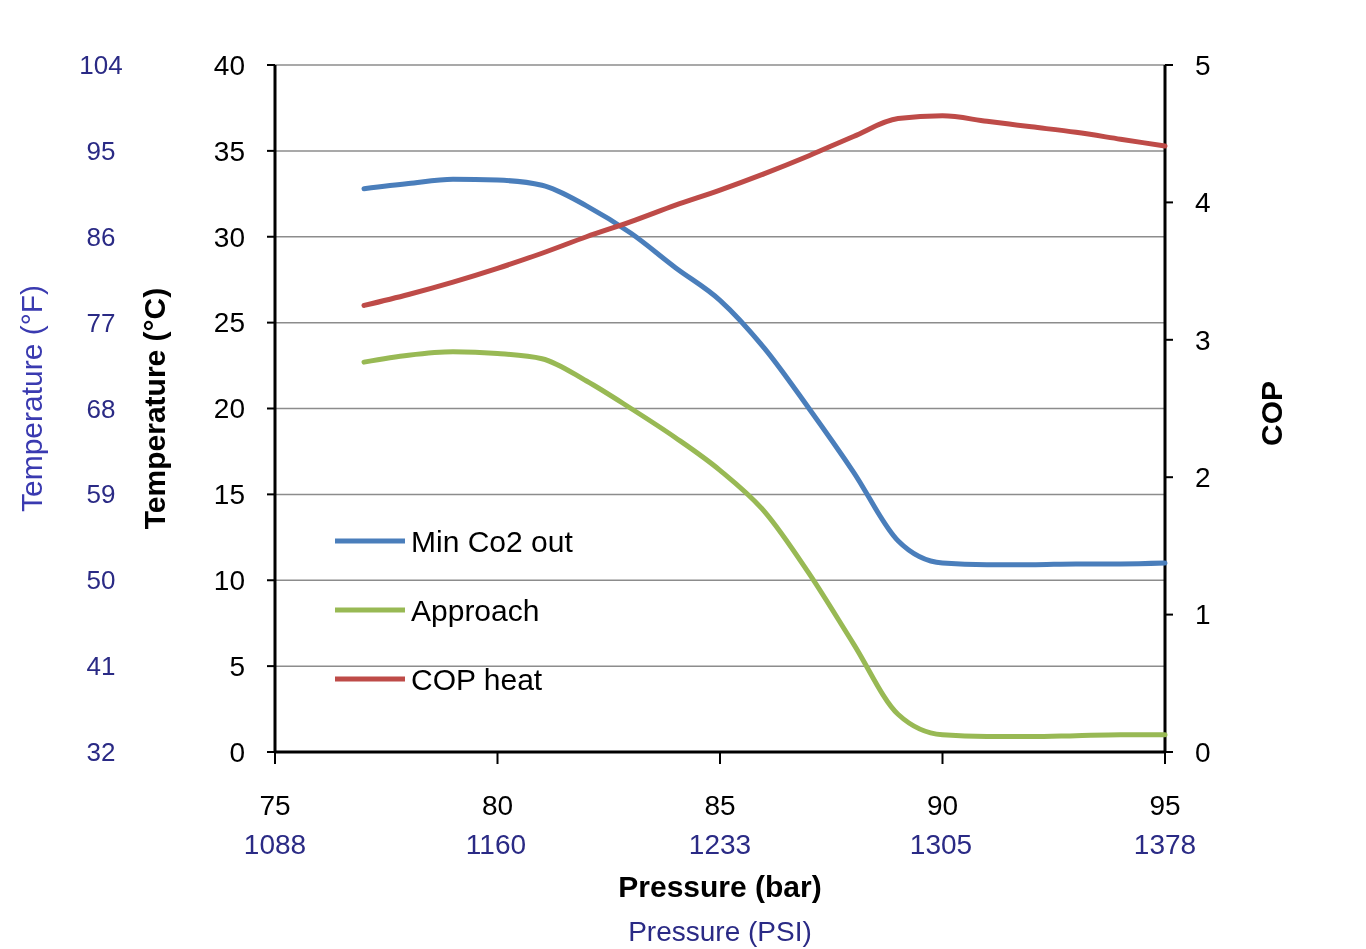 Image resolution: width=1366 pixels, height=949 pixels. I want to click on x2-tick-label: 1305, so click(941, 844).